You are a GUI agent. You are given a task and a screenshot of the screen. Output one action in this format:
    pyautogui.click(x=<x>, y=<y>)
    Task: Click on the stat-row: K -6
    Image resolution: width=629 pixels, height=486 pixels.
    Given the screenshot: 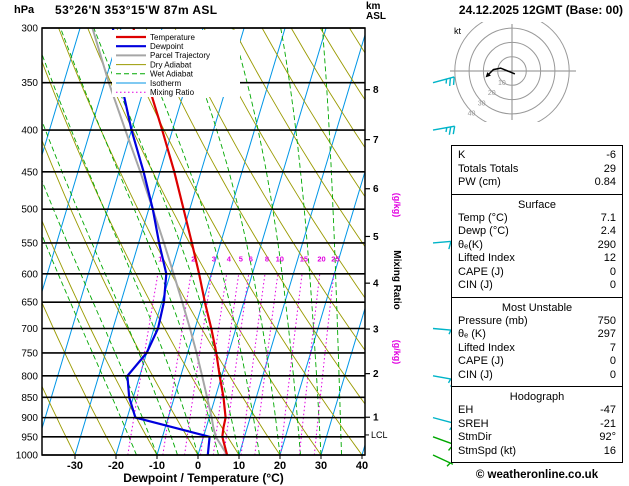 What is the action you would take?
    pyautogui.click(x=537, y=156)
    